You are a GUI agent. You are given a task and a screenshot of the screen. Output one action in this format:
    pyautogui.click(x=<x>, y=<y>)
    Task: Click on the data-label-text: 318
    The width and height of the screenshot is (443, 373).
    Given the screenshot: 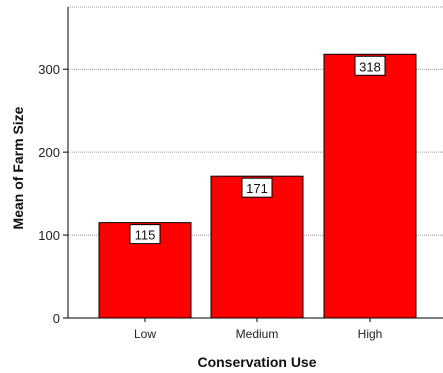 What is the action you would take?
    pyautogui.click(x=370, y=66)
    